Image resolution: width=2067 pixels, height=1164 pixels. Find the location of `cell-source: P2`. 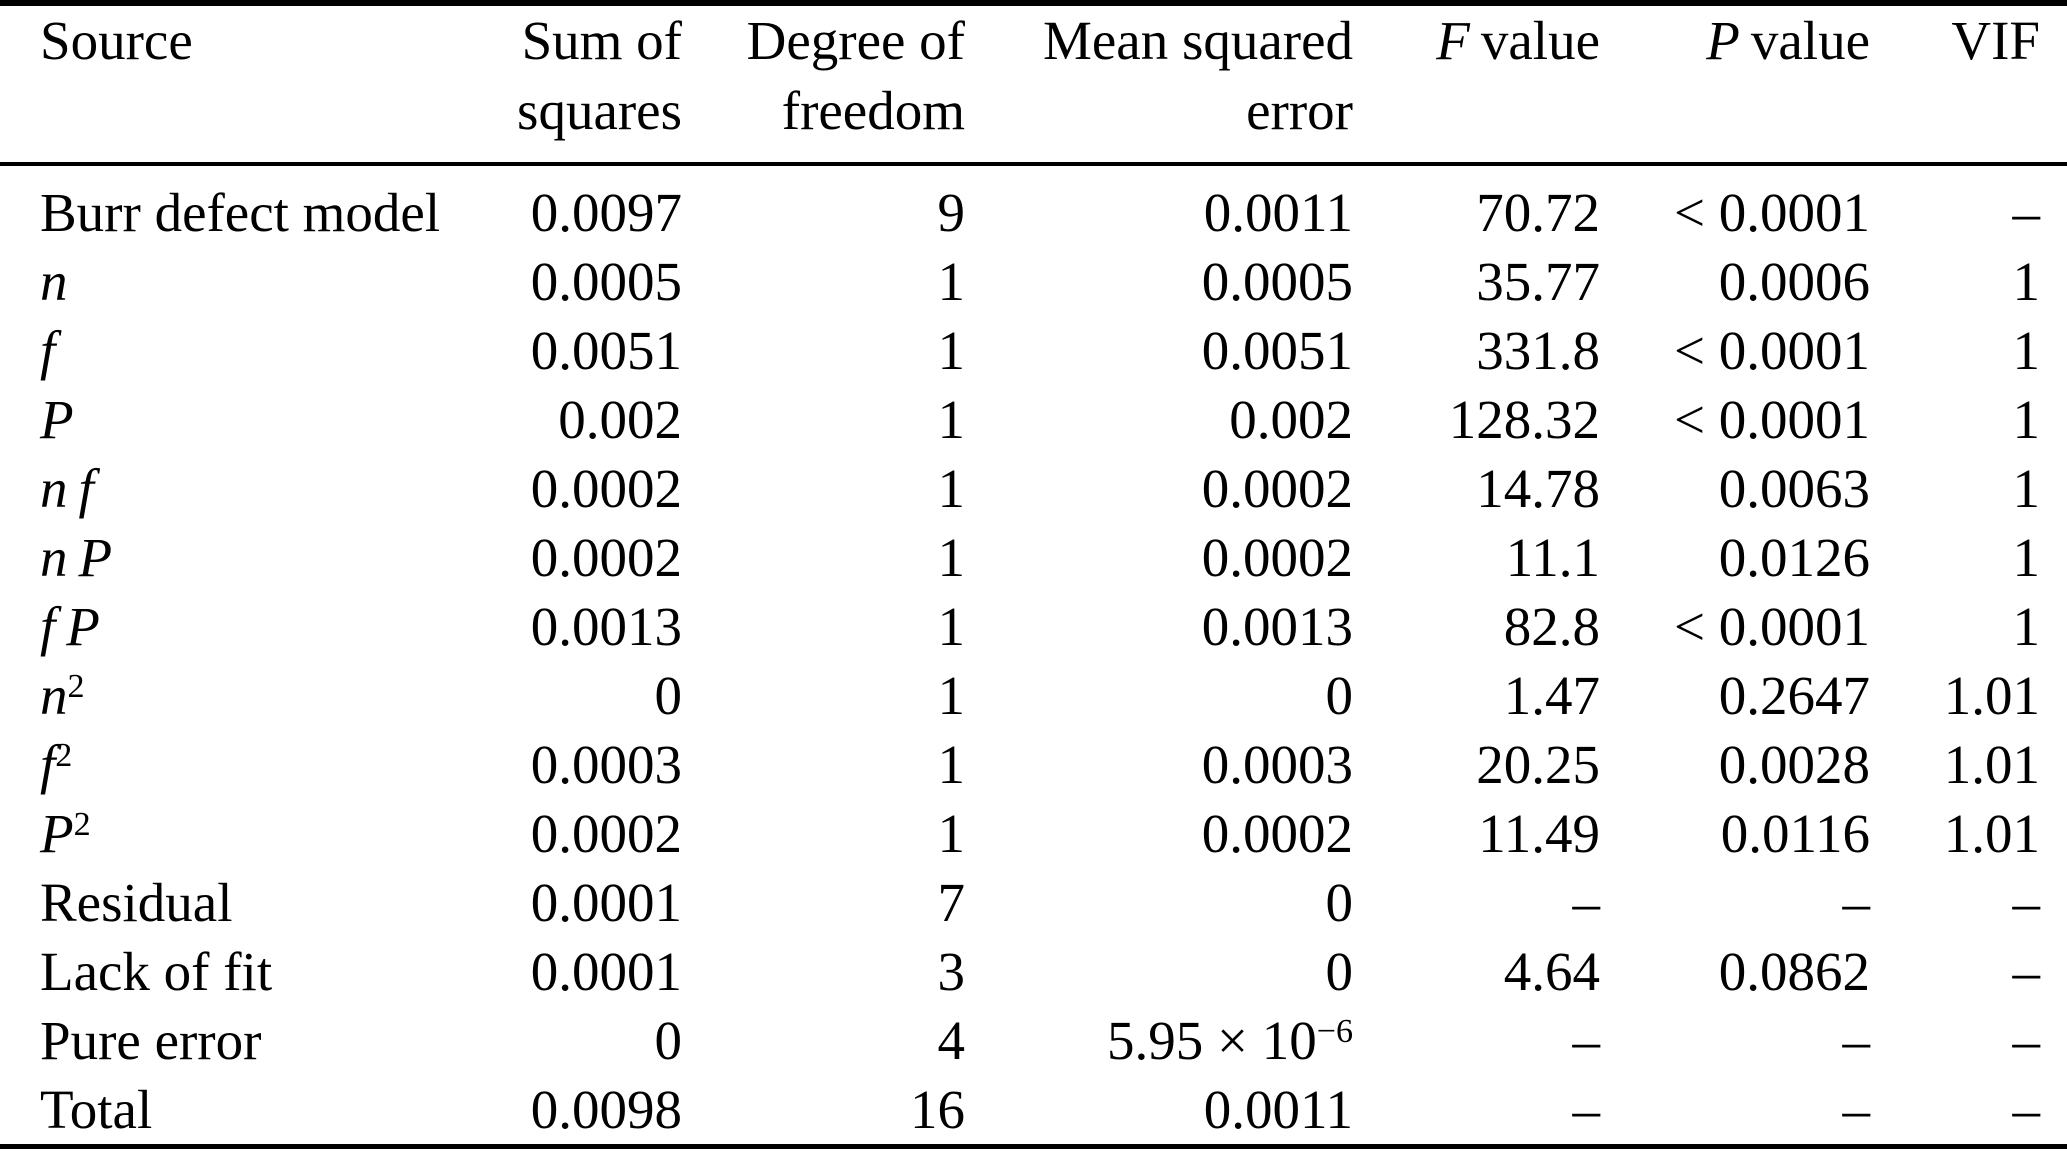

cell-source: P2 is located at coordinates (65, 833).